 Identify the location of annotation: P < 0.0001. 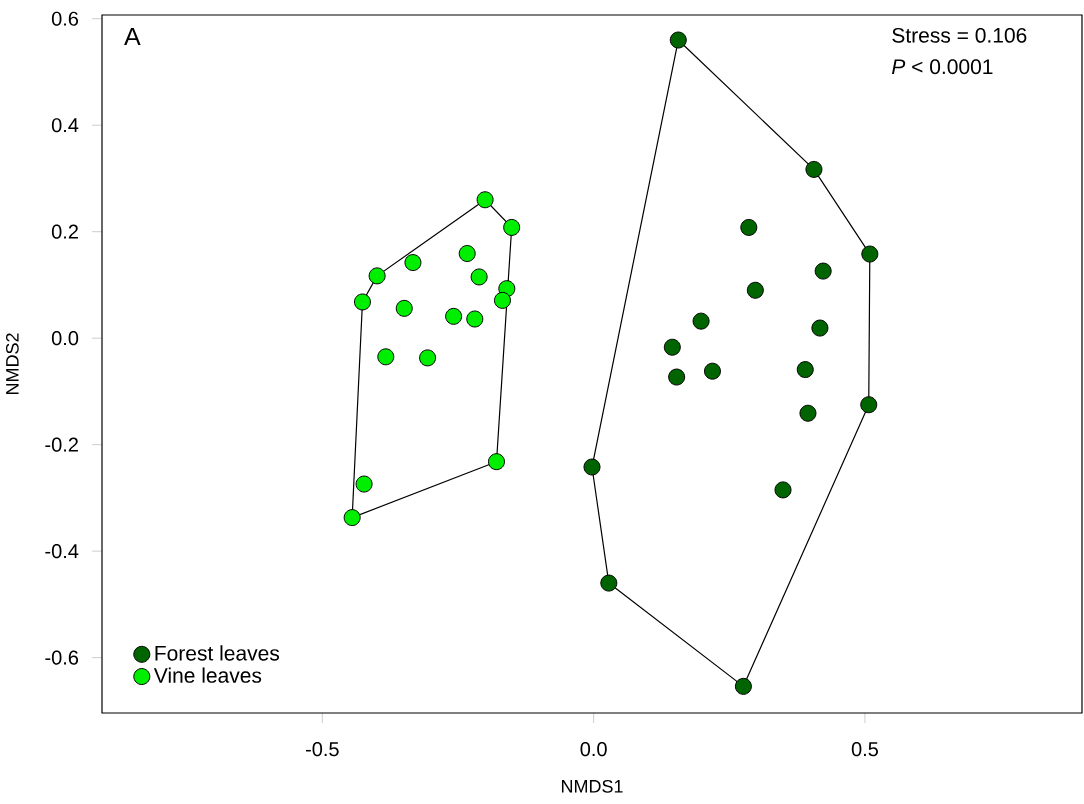
(942, 67).